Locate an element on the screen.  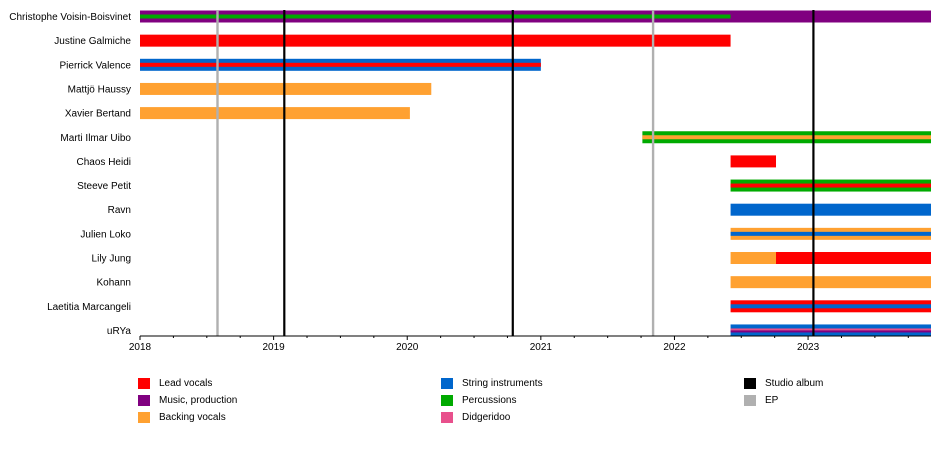
member-bar-stripe-music is located at coordinates (830, 331).